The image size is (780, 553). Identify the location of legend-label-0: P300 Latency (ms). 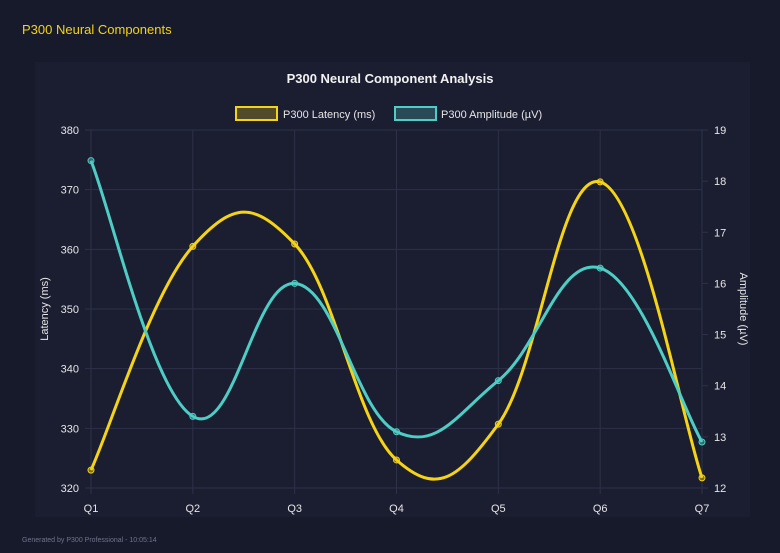
(329, 115).